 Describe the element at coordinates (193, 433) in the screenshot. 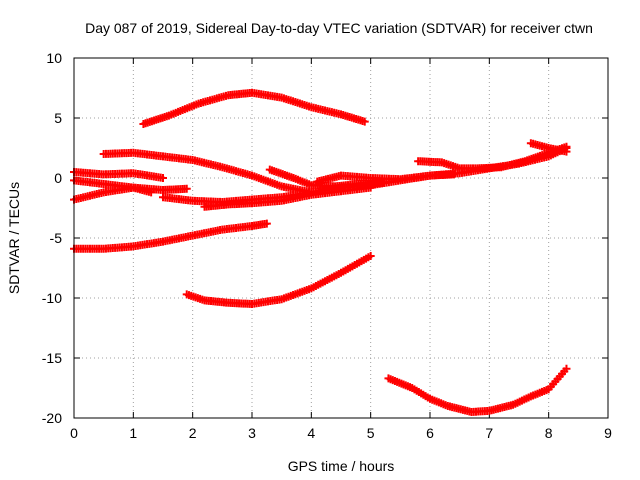

I see `x-tick-label: 2` at that location.